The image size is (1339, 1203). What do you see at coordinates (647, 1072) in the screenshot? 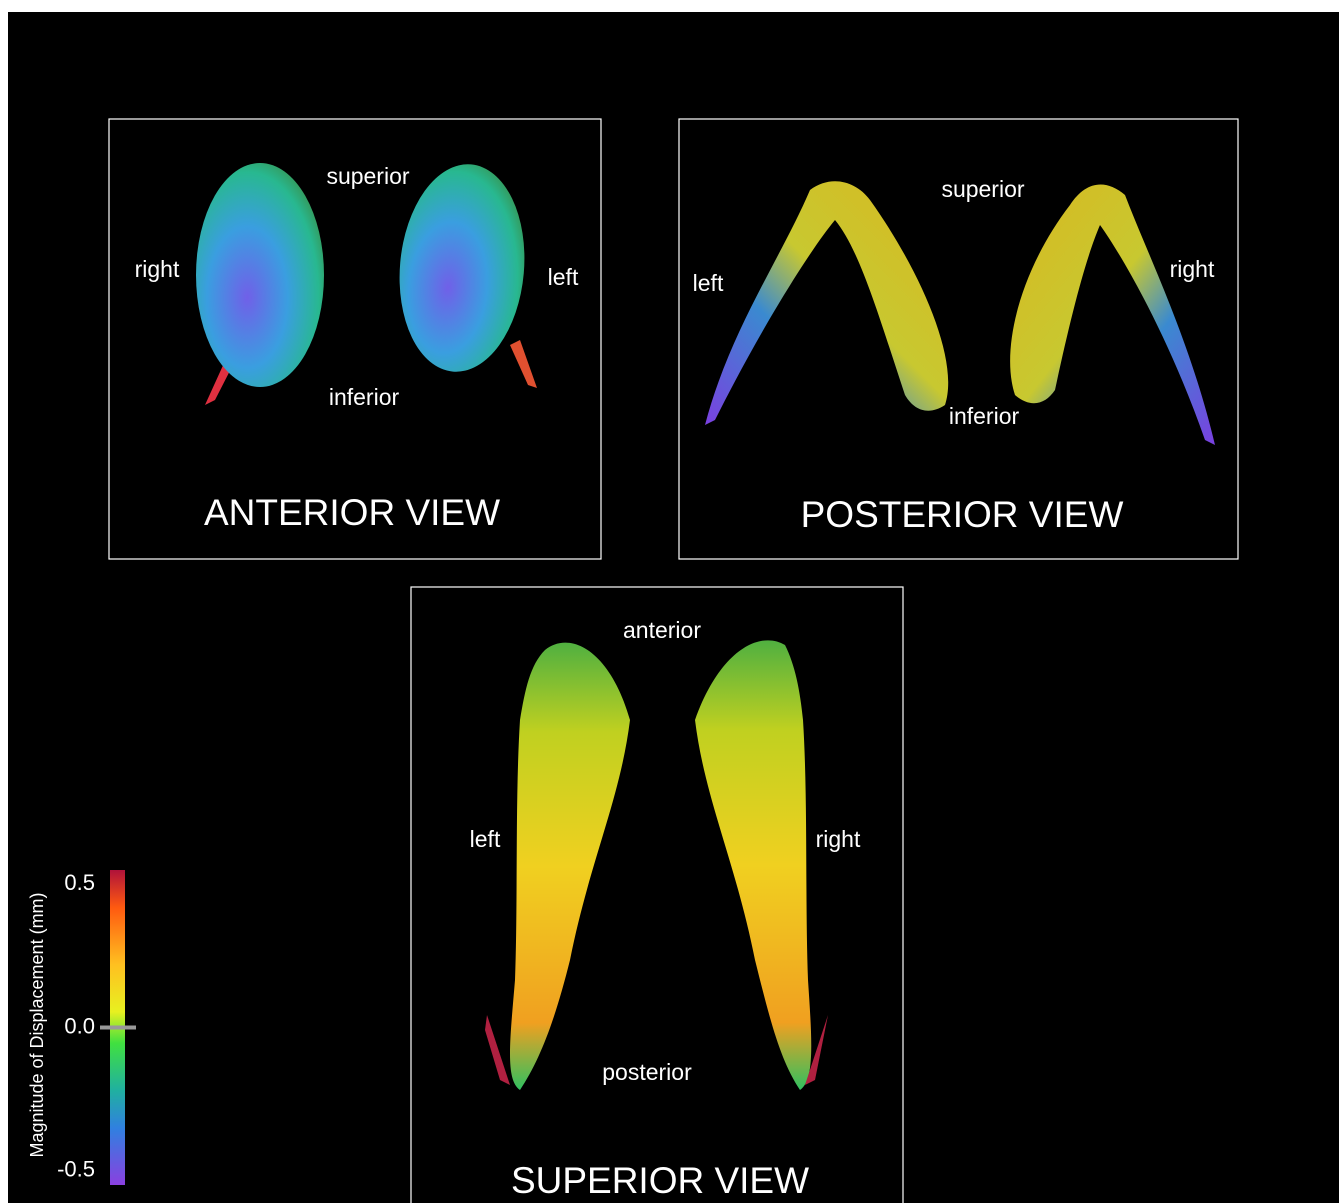
I see `orientation-label: posterior` at bounding box center [647, 1072].